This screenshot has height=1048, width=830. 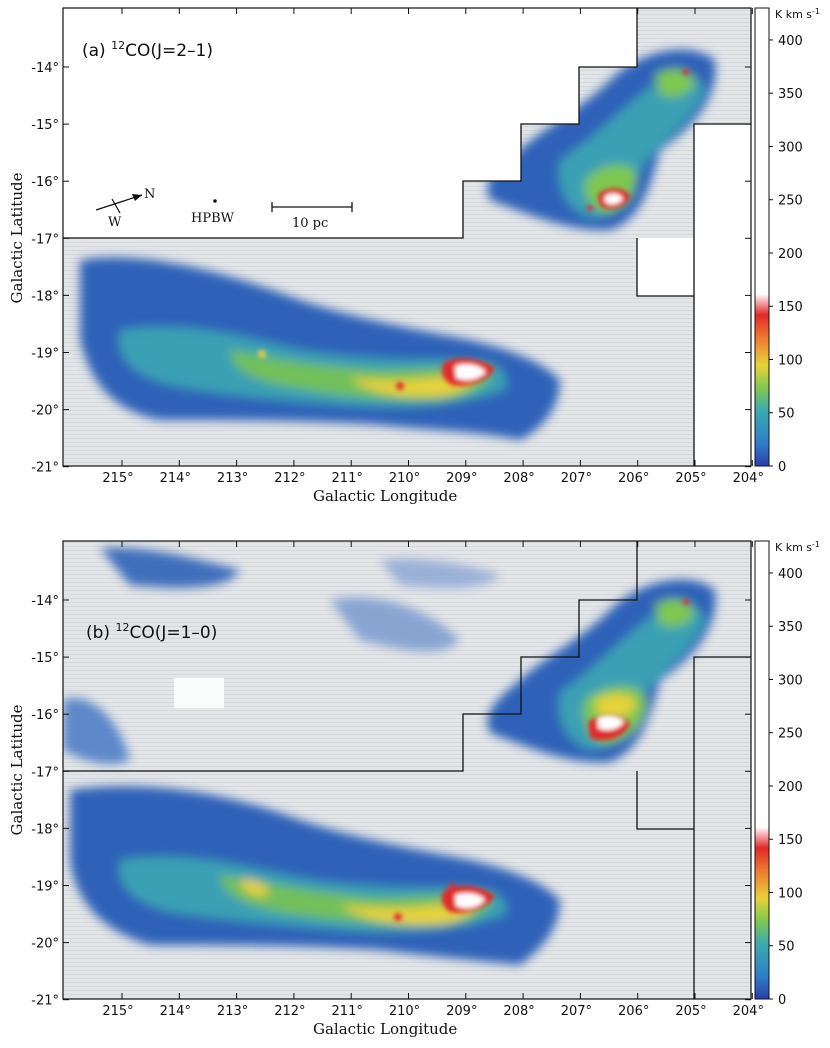 I want to click on compass-w-label: W, so click(x=115, y=222).